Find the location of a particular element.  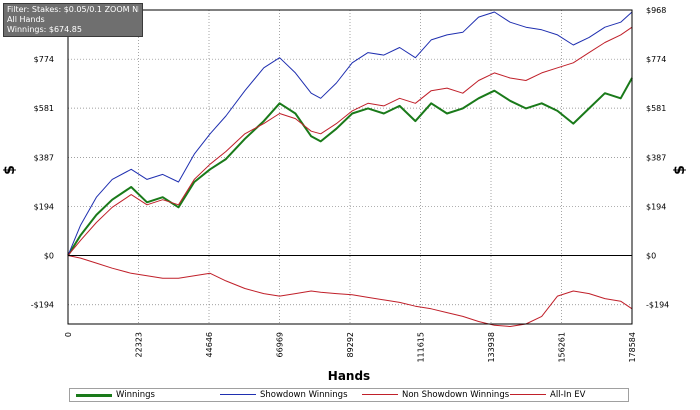

series-all-in-ev is located at coordinates (350, 291).